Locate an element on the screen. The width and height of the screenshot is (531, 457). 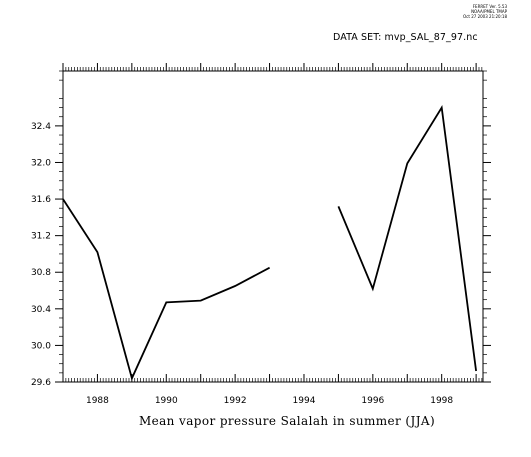
y-tick-label: 30.8 is located at coordinates (41, 273).